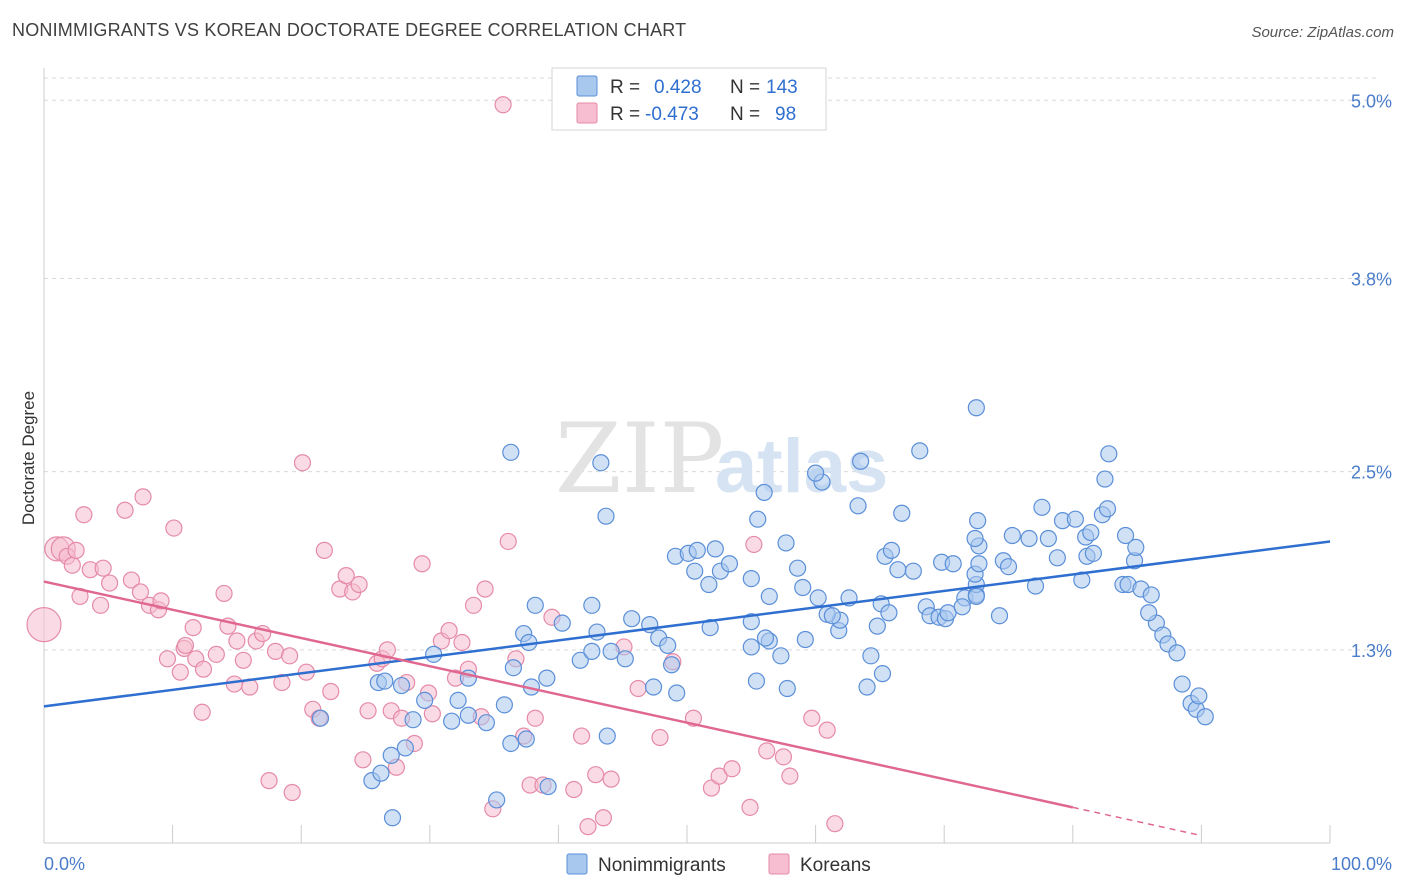 This screenshot has width=1406, height=892. What do you see at coordinates (1137, 821) in the screenshot?
I see `korean-trend-line-extension` at bounding box center [1137, 821].